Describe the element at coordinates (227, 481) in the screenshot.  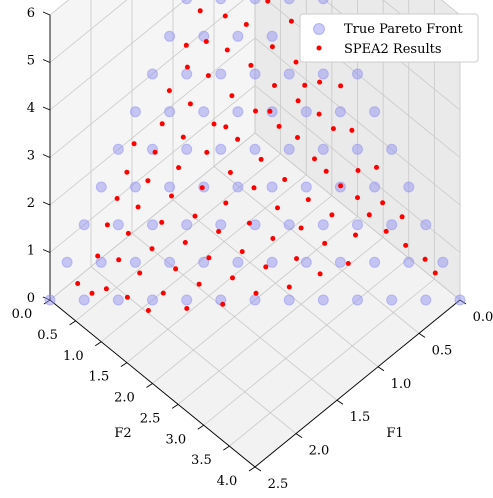
I see `y-tick-label: 4.0` at that location.